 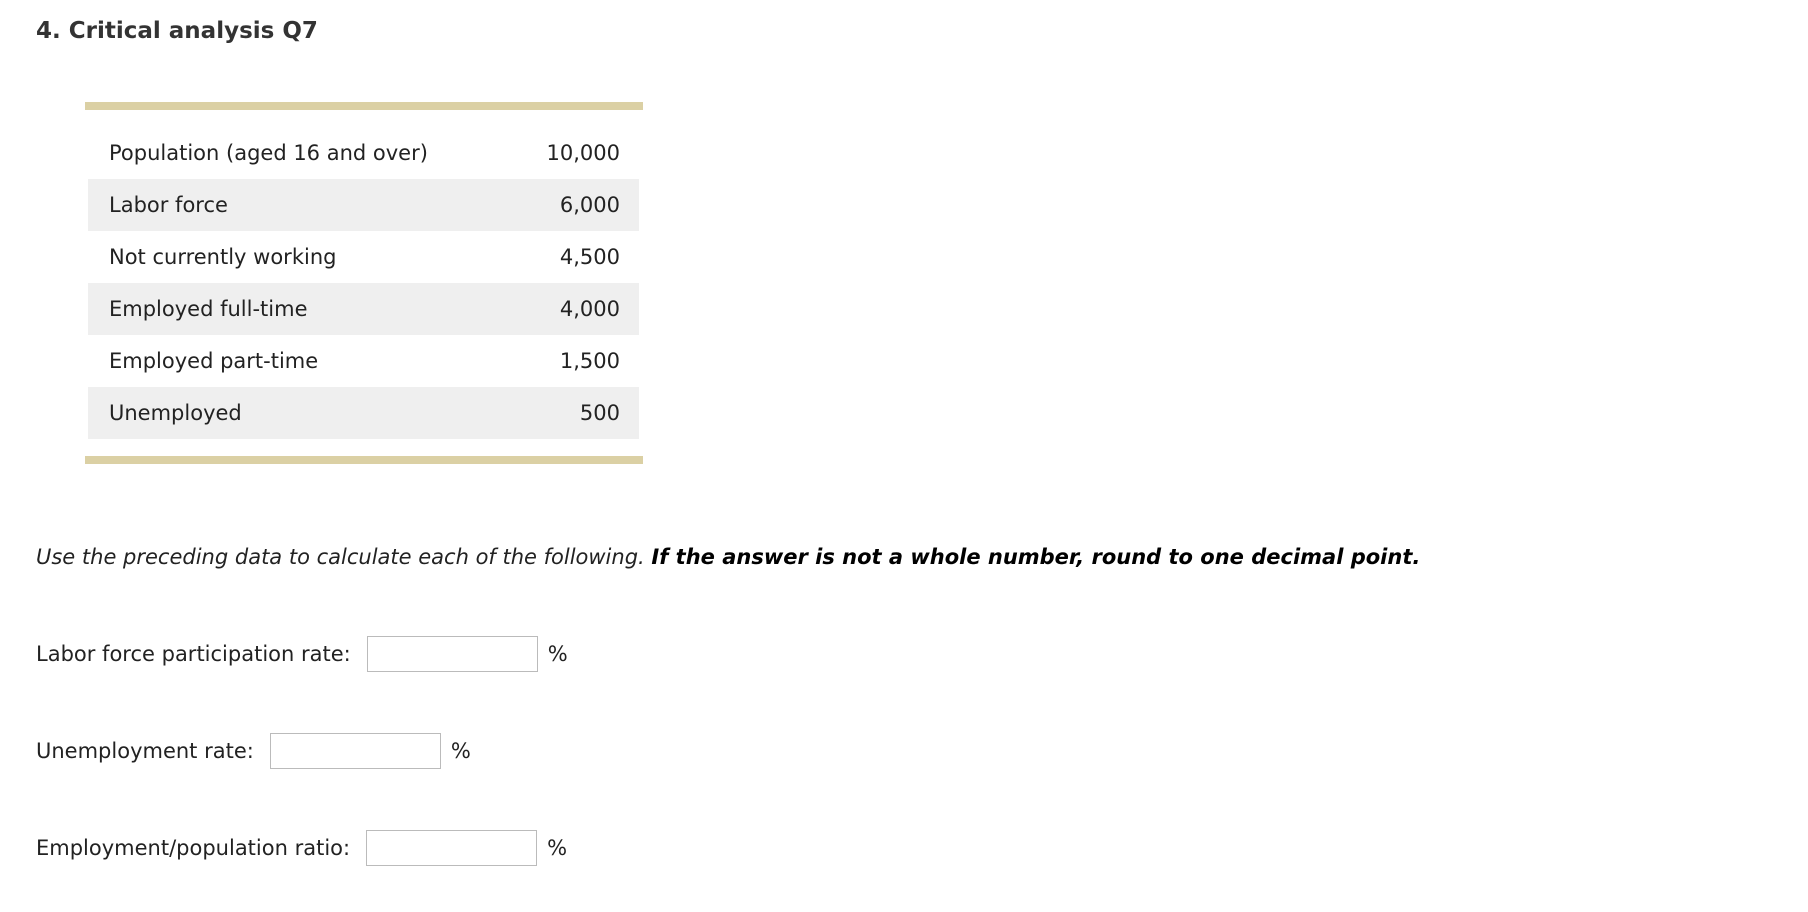 I want to click on row-label: Labor force, so click(x=168, y=205).